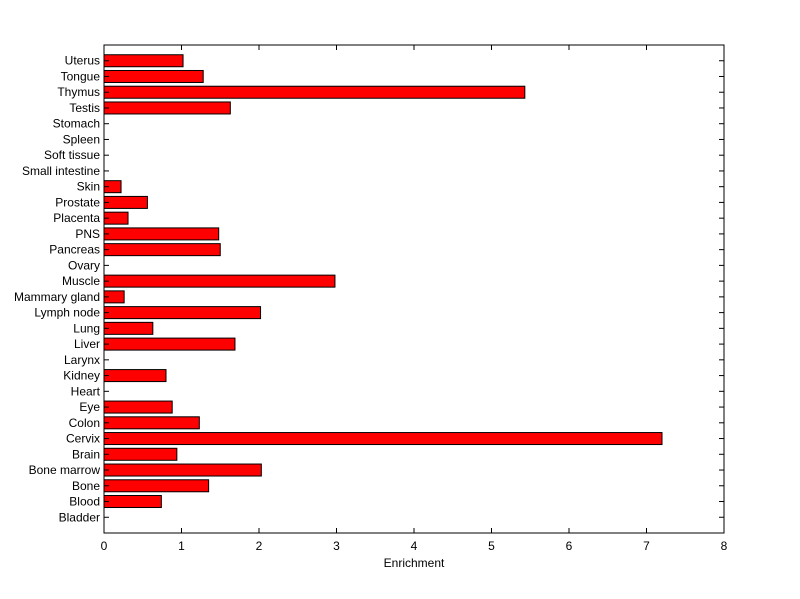  Describe the element at coordinates (81, 139) in the screenshot. I see `category-label-spleen: Spleen` at that location.